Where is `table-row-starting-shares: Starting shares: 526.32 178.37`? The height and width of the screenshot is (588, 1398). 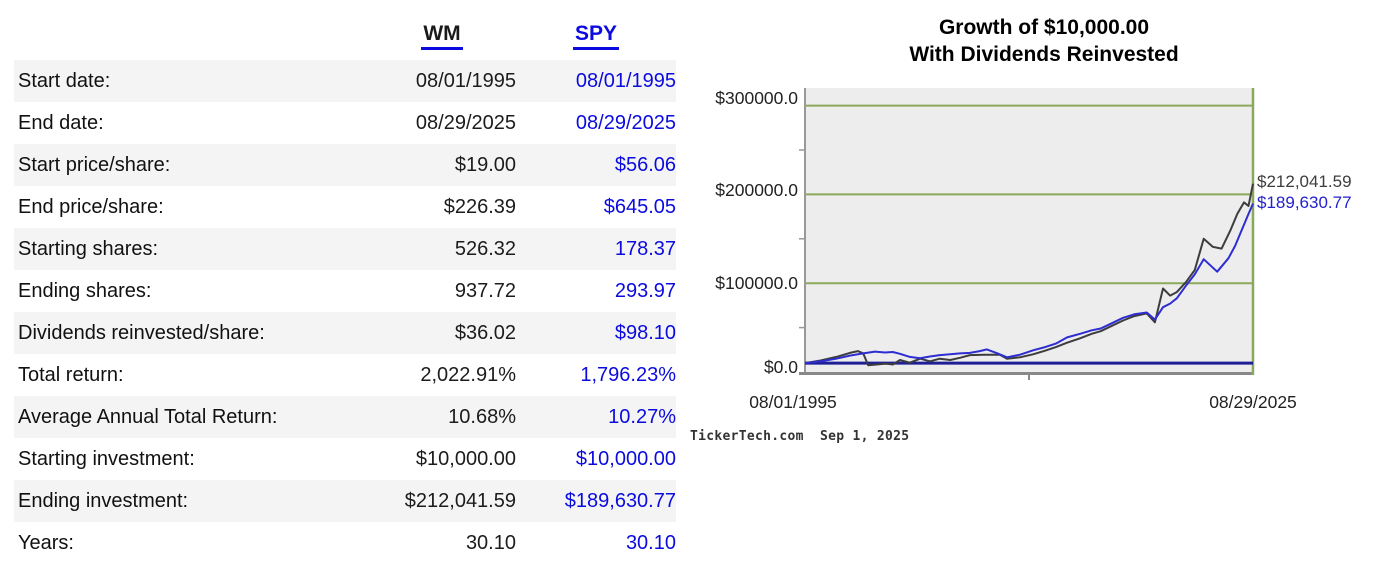 table-row-starting-shares: Starting shares: 526.32 178.37 is located at coordinates (345, 249).